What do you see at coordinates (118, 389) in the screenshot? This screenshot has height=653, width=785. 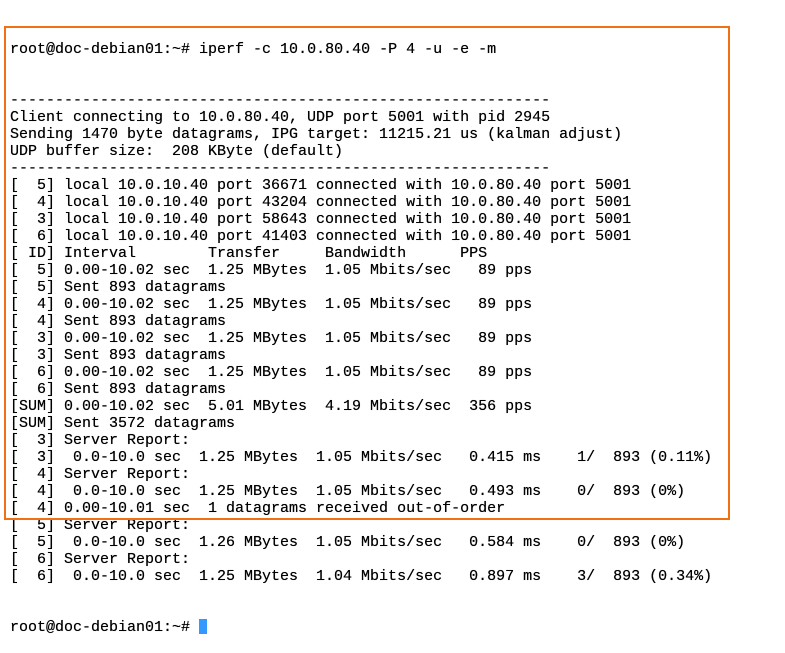 I see `output-line: [ 6] Sent 893 datagrams` at bounding box center [118, 389].